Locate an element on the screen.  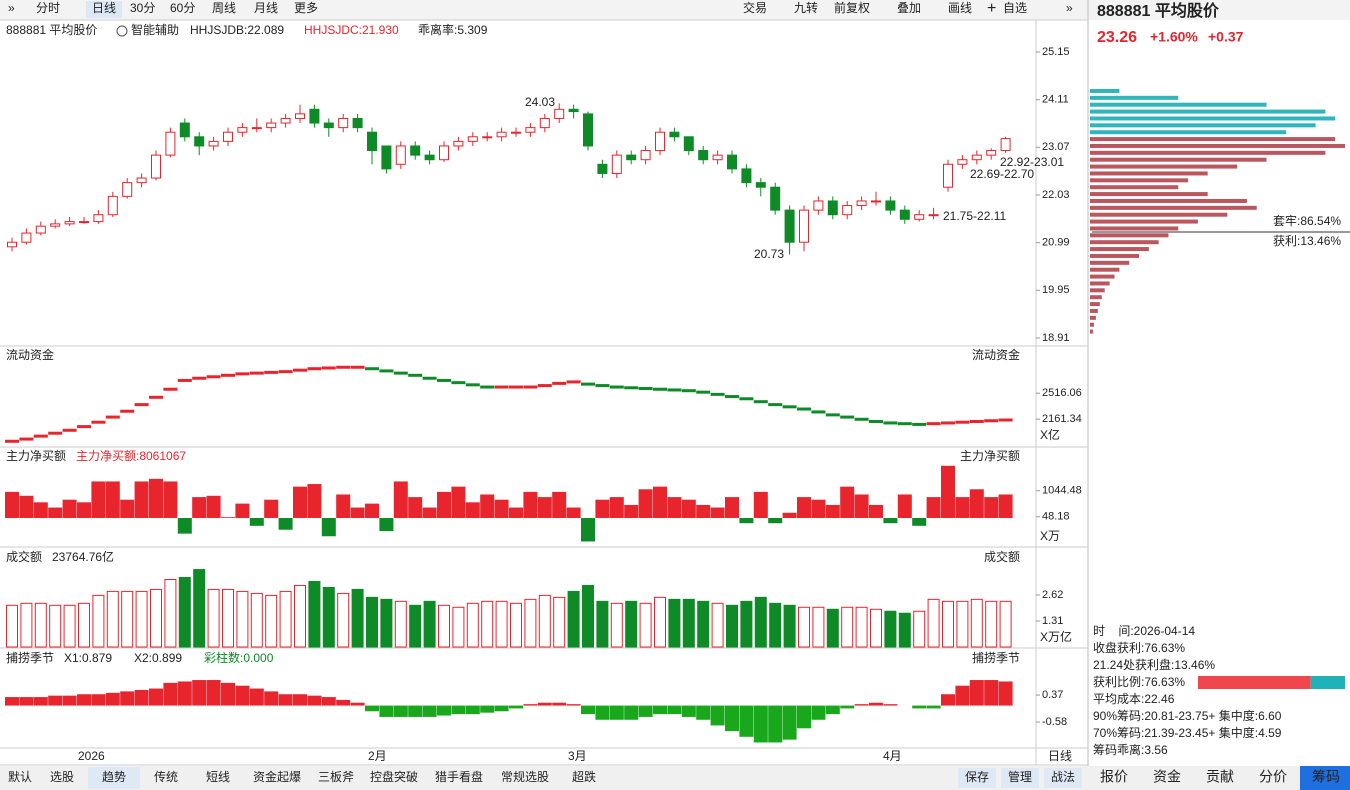
assist-icon is located at coordinates (122, 31).